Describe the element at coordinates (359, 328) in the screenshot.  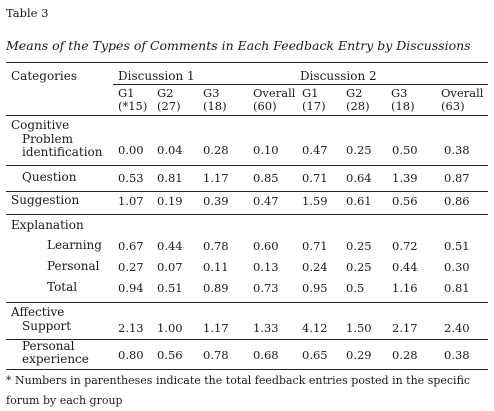
I see `table-cell: 1.50` at that location.